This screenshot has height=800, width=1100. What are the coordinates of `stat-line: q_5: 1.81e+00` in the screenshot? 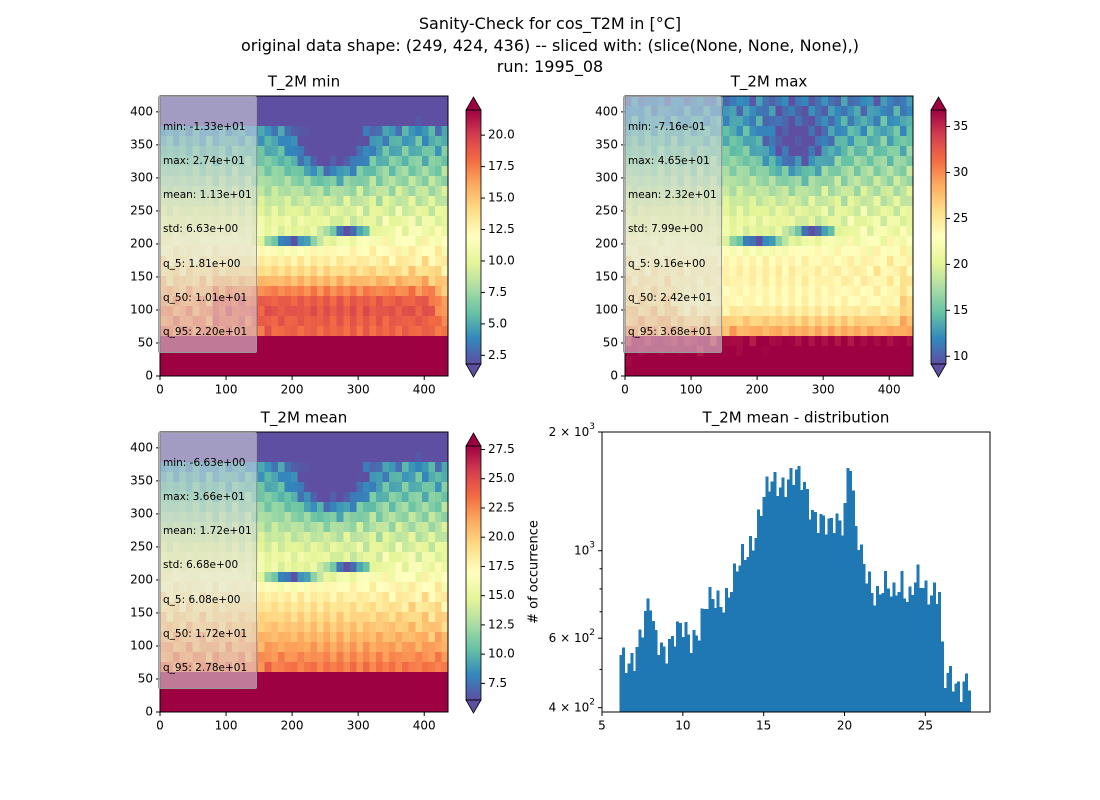 It's located at (202, 263).